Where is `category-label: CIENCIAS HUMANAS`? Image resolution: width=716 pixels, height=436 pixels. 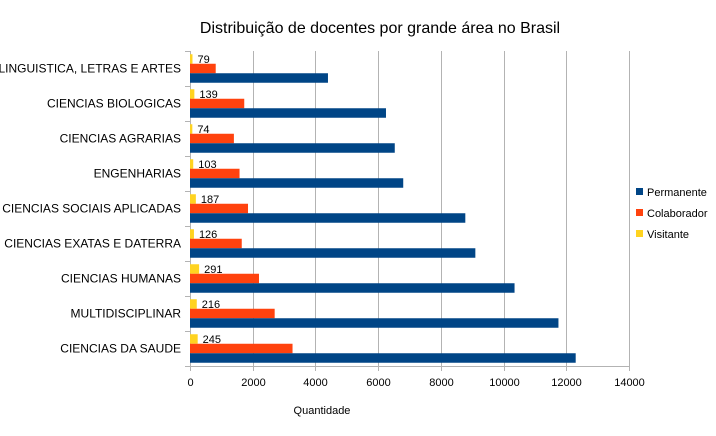
category-label: CIENCIAS HUMANAS is located at coordinates (121, 279).